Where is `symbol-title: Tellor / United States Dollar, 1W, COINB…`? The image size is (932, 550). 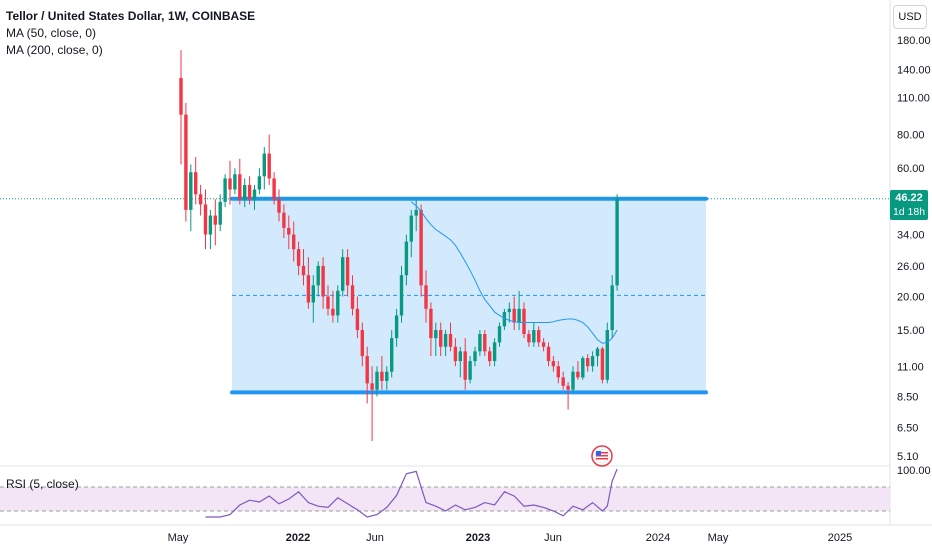
symbol-title: Tellor / United States Dollar, 1W, COINB… is located at coordinates (131, 16).